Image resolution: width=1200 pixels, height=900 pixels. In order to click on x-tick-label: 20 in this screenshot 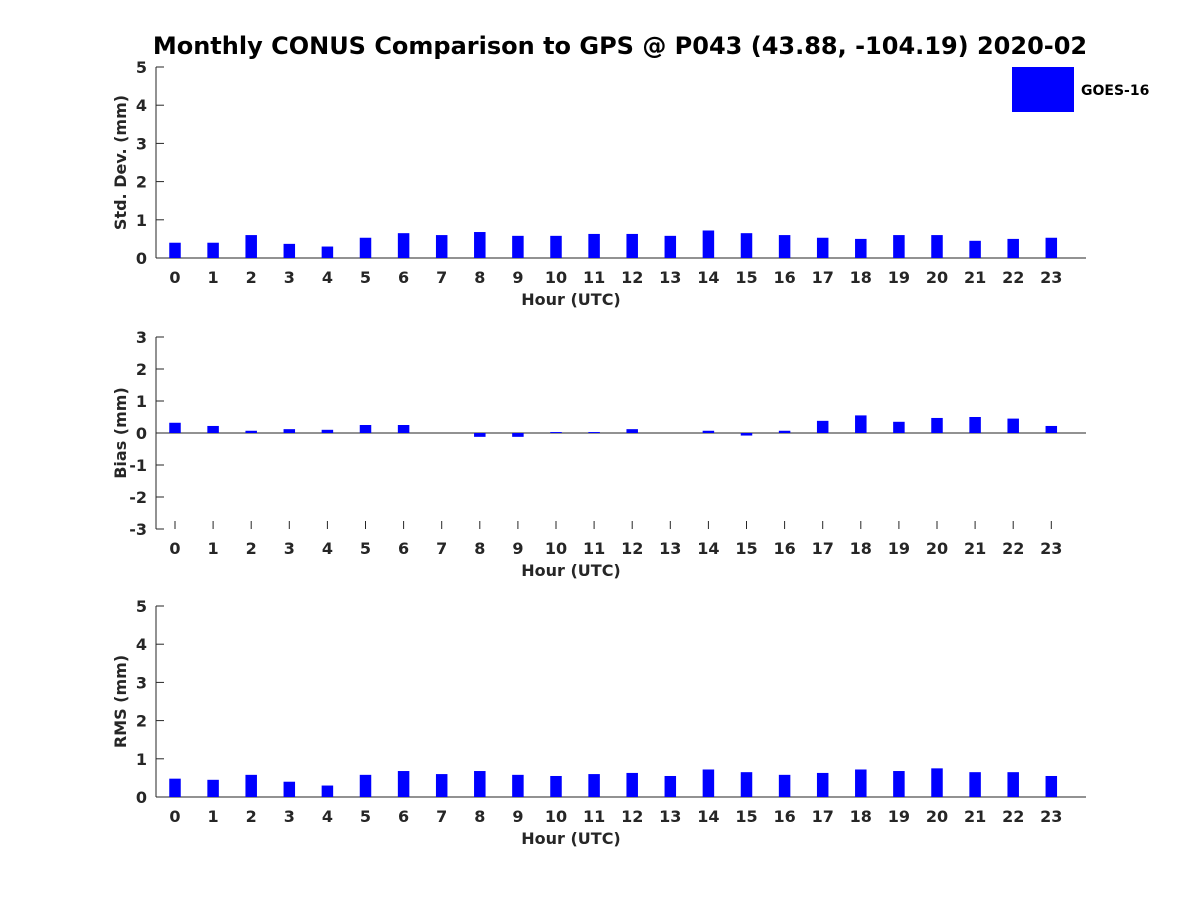, I will do `click(937, 277)`.